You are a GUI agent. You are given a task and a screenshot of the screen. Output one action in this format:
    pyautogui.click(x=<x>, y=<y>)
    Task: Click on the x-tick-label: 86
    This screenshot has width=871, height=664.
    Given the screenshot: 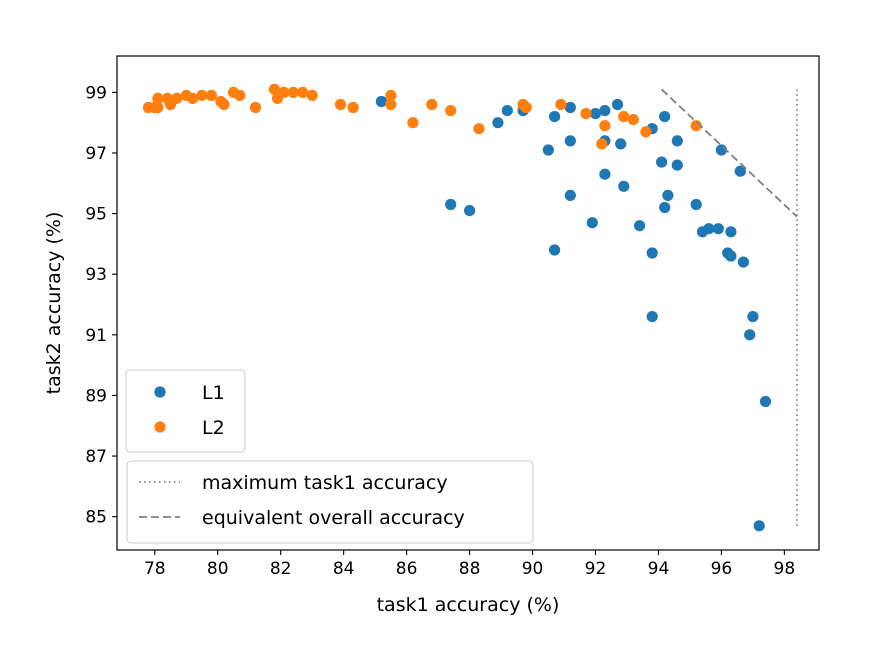 What is the action you would take?
    pyautogui.click(x=407, y=569)
    